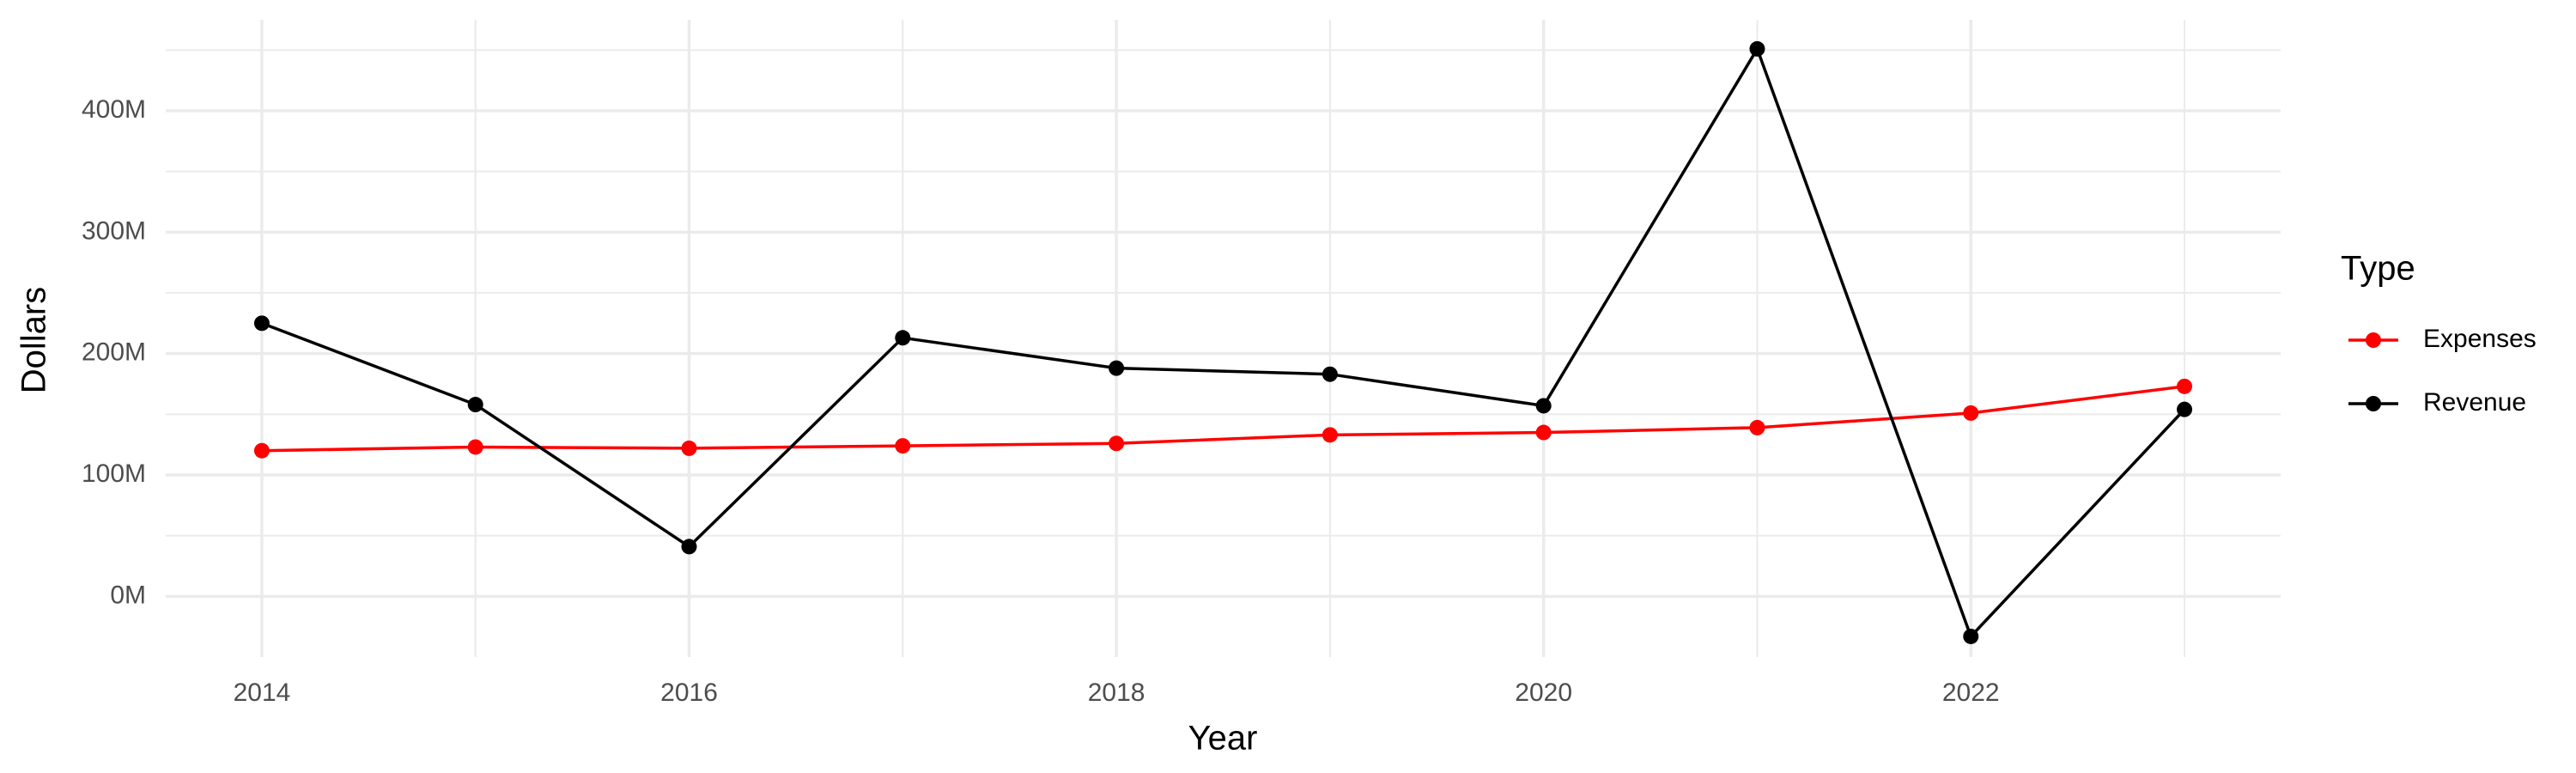 Image resolution: width=2576 pixels, height=773 pixels. I want to click on legend-label: Revenue, so click(2474, 402).